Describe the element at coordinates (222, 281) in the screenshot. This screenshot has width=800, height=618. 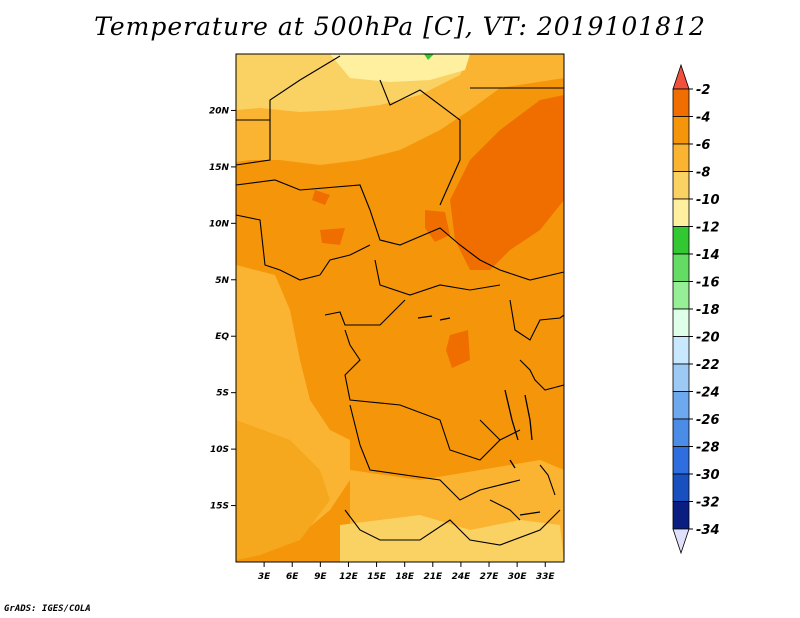
I see `lat-tick-label: 5N` at that location.